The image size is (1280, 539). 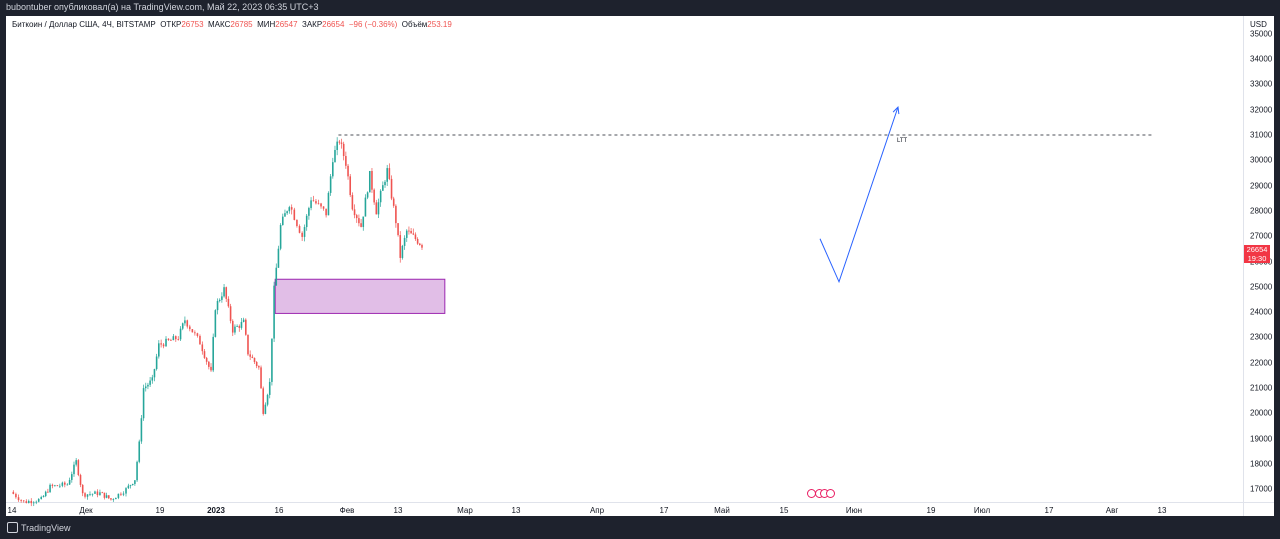 I want to click on event-icon, so click(x=830, y=493).